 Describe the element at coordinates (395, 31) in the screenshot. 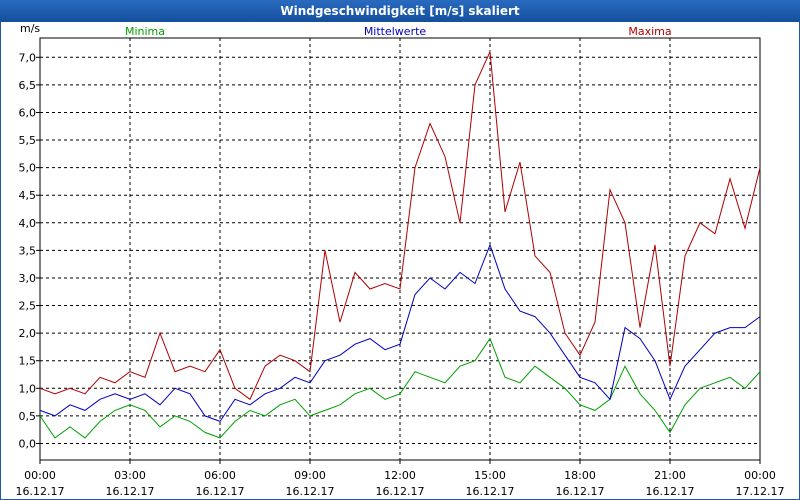

I see `legend-mittelwerte: Mittelwerte` at that location.